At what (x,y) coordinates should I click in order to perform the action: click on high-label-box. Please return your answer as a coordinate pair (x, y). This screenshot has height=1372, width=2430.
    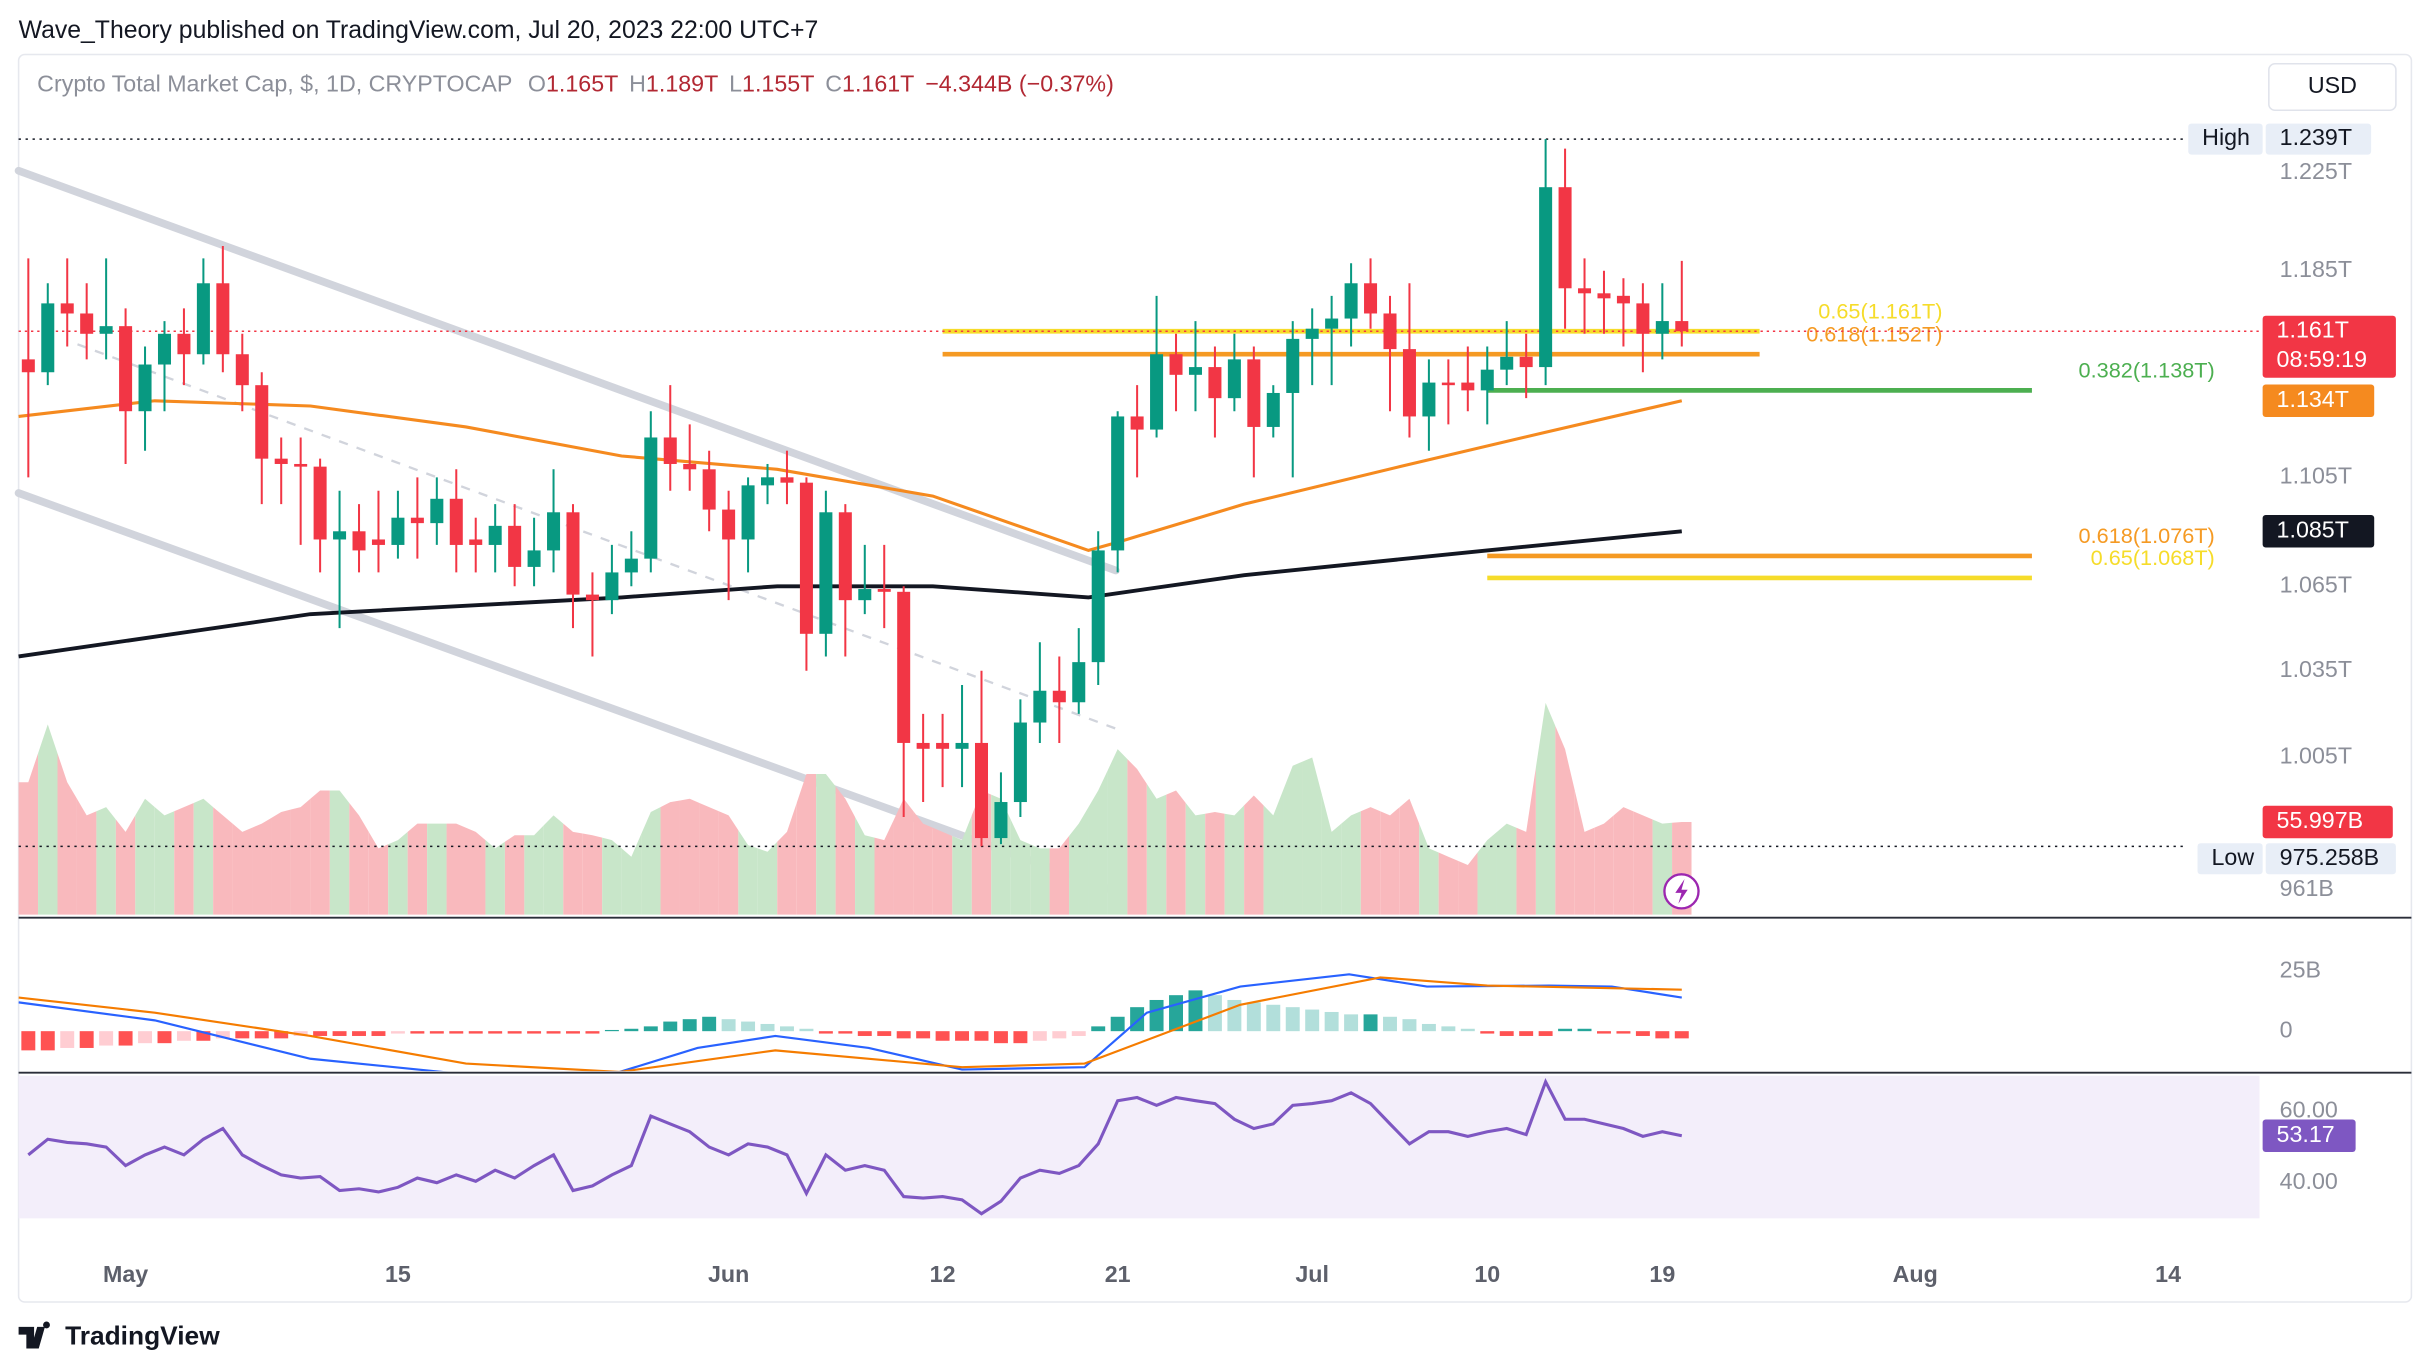
    Looking at the image, I should click on (2225, 139).